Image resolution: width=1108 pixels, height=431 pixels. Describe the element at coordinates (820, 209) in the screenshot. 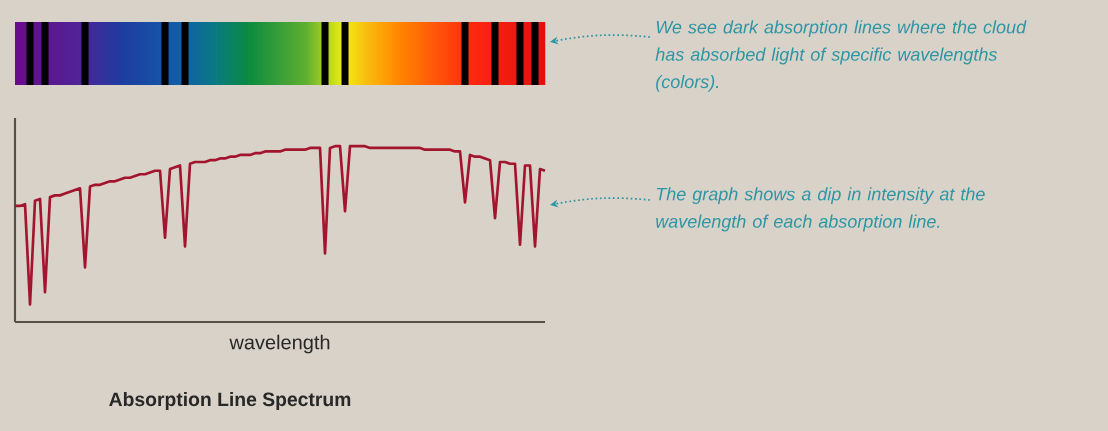

I see `text: The graph shows a dip in intensity at the wavelength of each absorption line.` at that location.